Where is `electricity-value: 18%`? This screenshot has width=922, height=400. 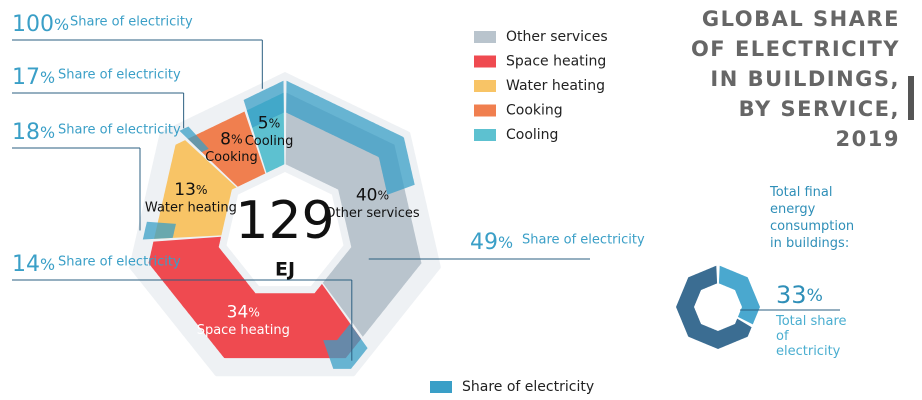
electricity-value: 18% is located at coordinates (33, 132).